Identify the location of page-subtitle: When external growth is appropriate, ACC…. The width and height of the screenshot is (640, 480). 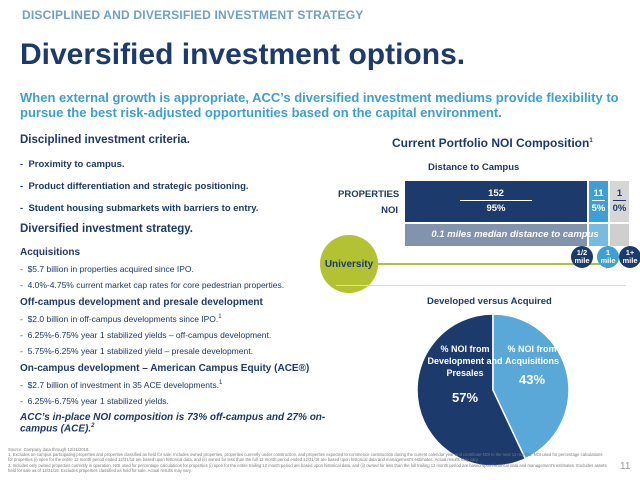
(319, 105).